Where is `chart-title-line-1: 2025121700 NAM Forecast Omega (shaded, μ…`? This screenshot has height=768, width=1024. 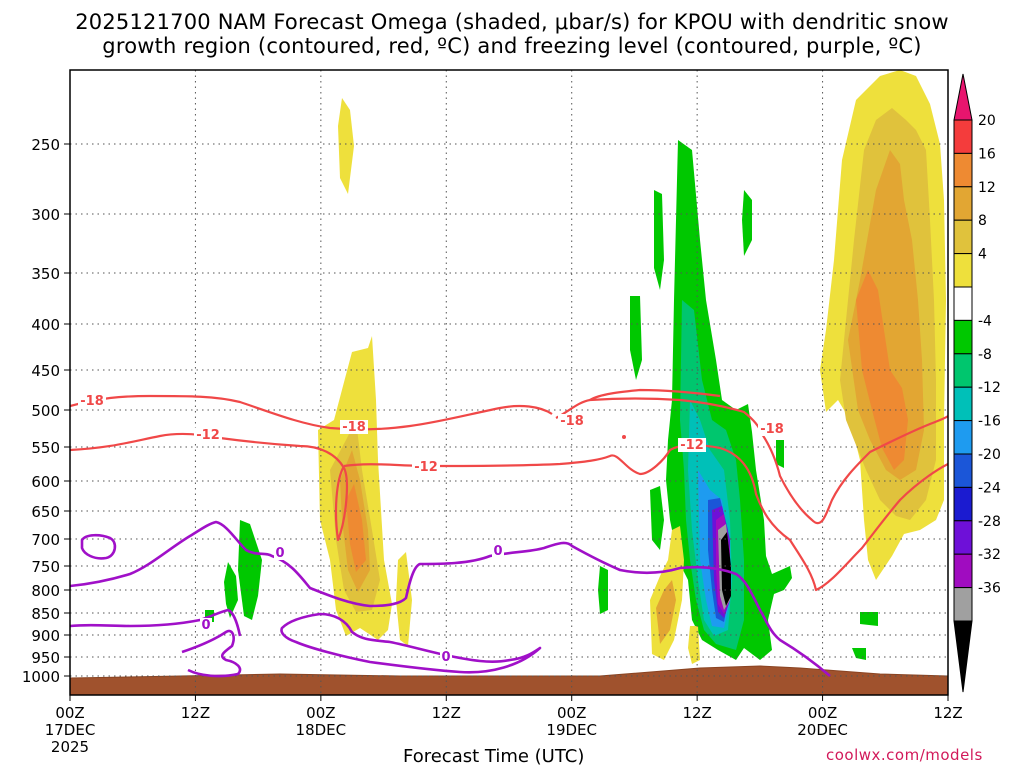 chart-title-line-1: 2025121700 NAM Forecast Omega (shaded, μ… is located at coordinates (512, 22).